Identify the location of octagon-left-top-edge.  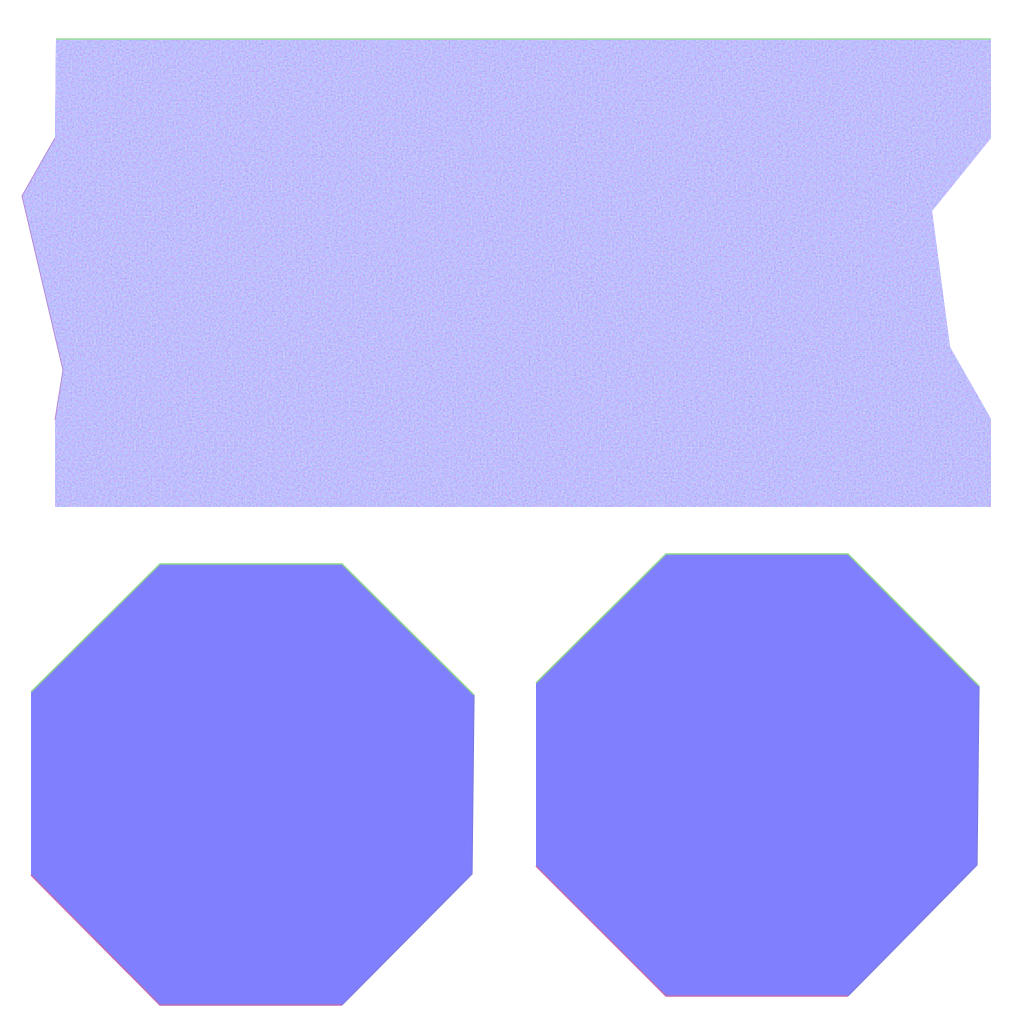
(252, 629).